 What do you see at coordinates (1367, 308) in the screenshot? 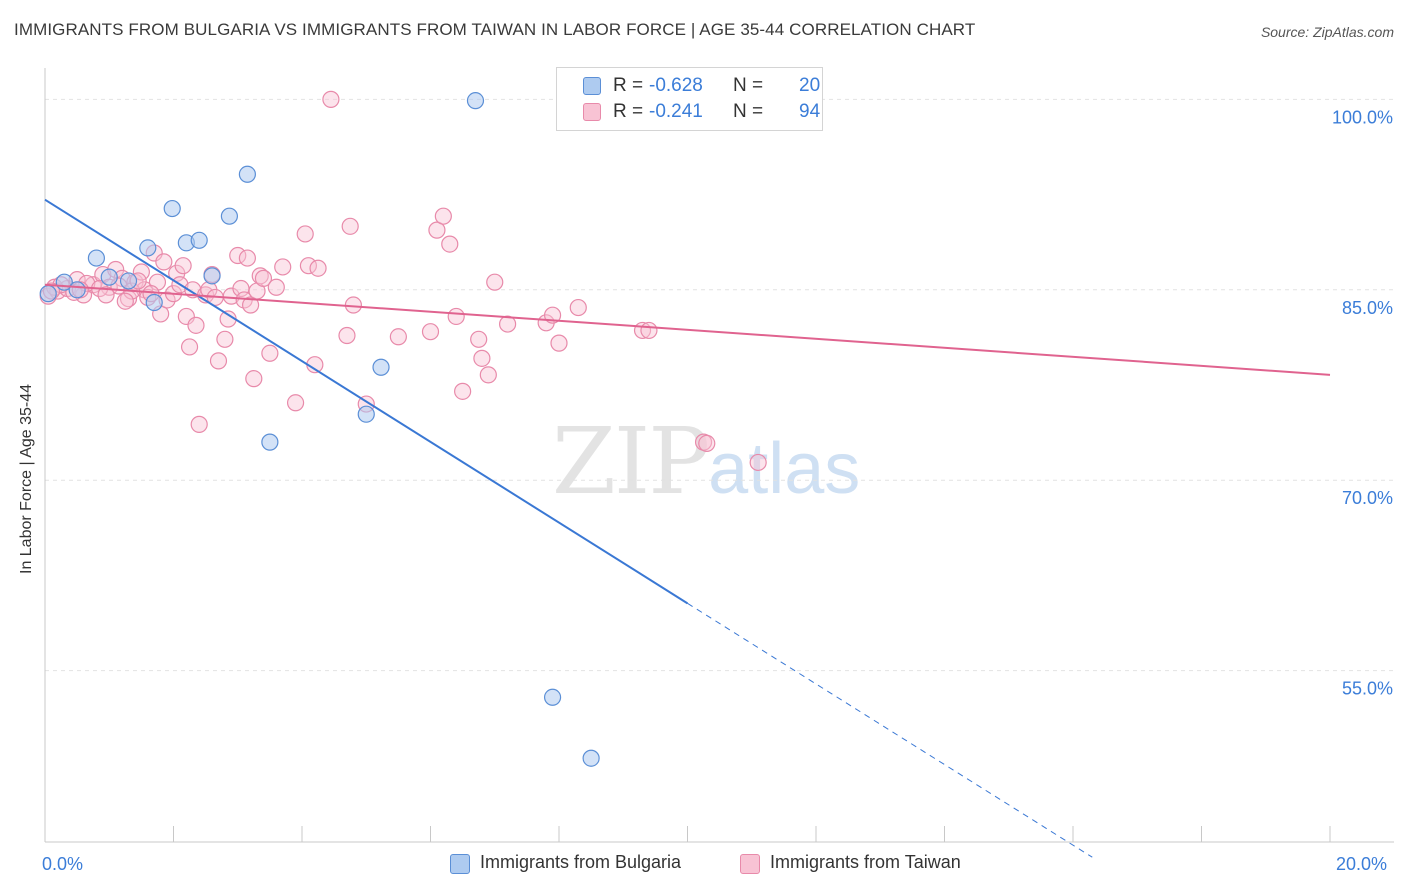
I see `y-tick-label: 85.0%` at bounding box center [1367, 308].